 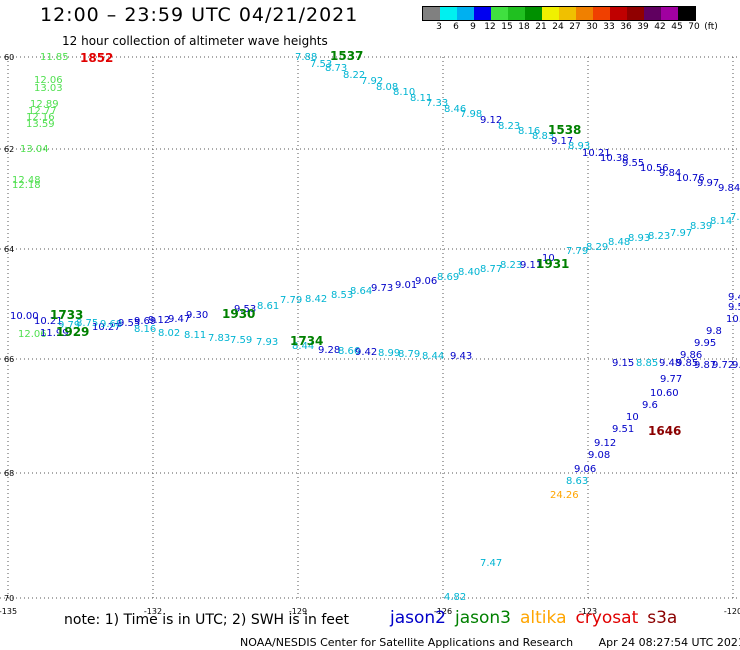 What do you see at coordinates (677, 27) in the screenshot?
I see `legend-tick-label: 45` at bounding box center [677, 27].